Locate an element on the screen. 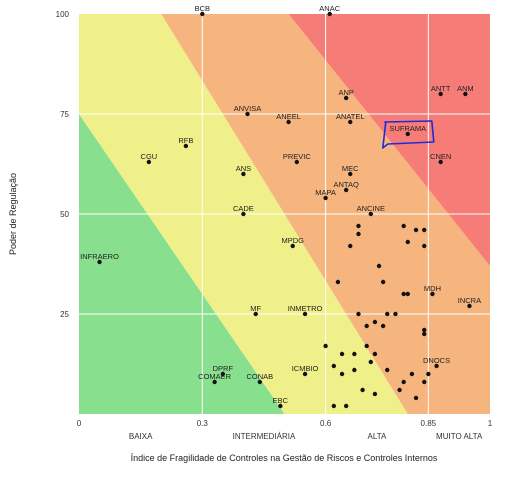 Image resolution: width=513 pixels, height=480 pixels. point-label: ANM is located at coordinates (465, 88).